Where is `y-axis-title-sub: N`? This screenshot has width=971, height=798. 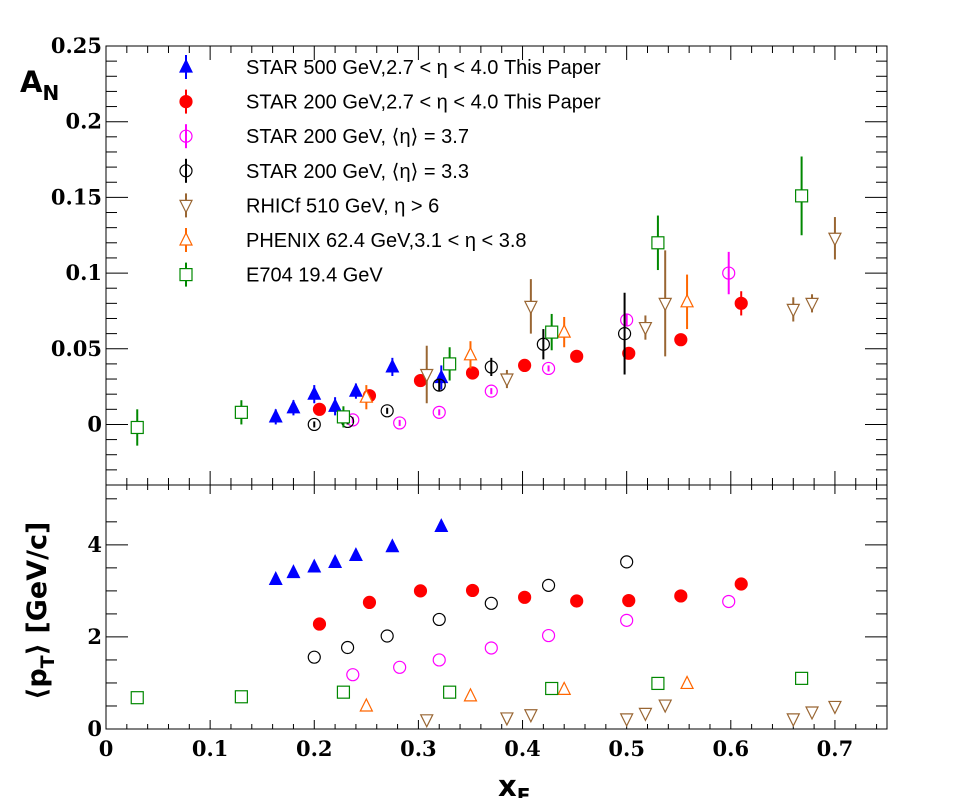 y-axis-title-sub: N is located at coordinates (50, 93).